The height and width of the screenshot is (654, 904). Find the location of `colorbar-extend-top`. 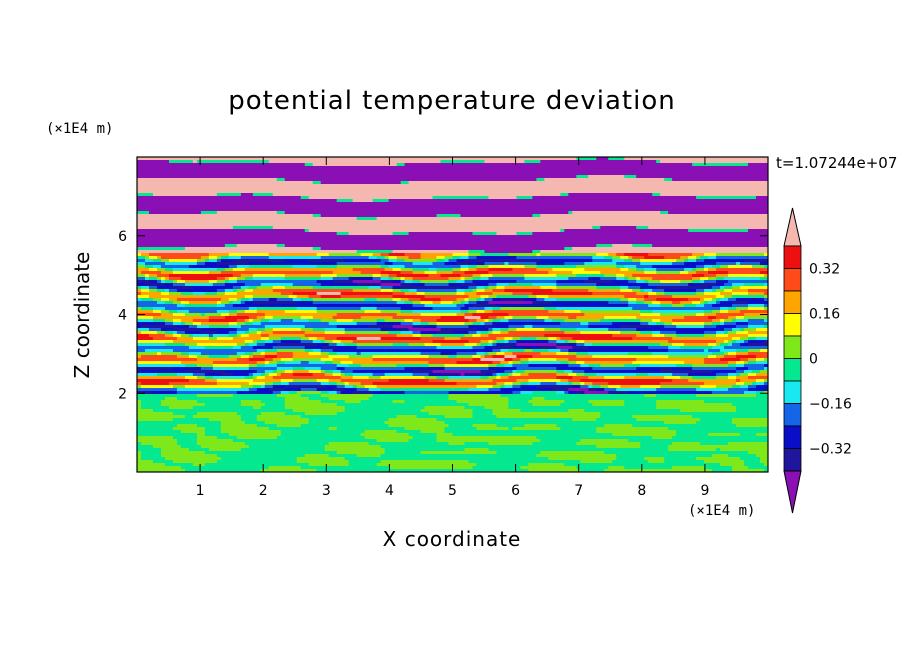

colorbar-extend-top is located at coordinates (792, 227).